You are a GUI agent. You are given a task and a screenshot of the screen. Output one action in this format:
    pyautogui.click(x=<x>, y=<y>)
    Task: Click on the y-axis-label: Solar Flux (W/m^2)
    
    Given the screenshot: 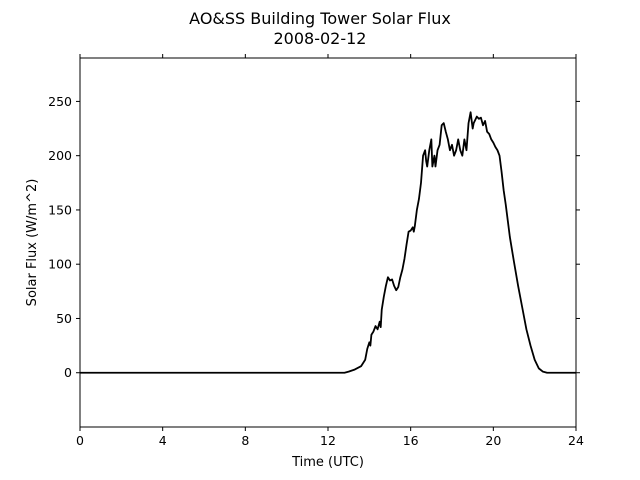 What is the action you would take?
    pyautogui.click(x=32, y=243)
    